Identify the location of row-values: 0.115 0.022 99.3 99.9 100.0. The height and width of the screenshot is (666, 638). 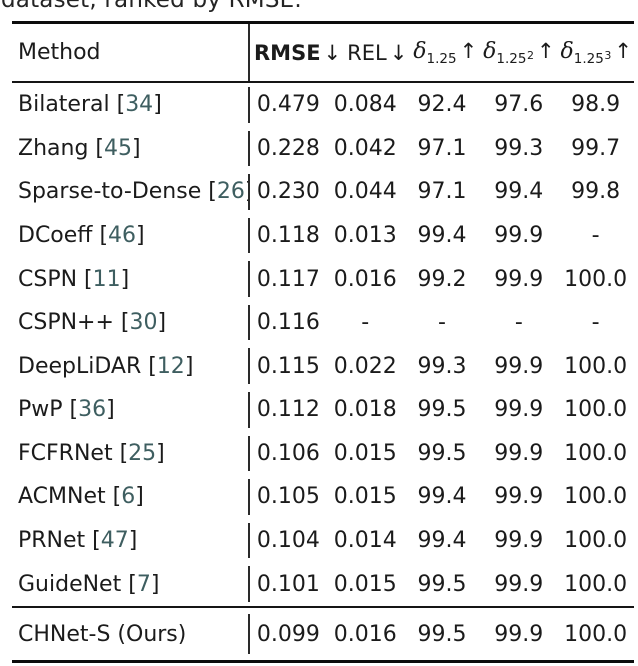
(441, 366).